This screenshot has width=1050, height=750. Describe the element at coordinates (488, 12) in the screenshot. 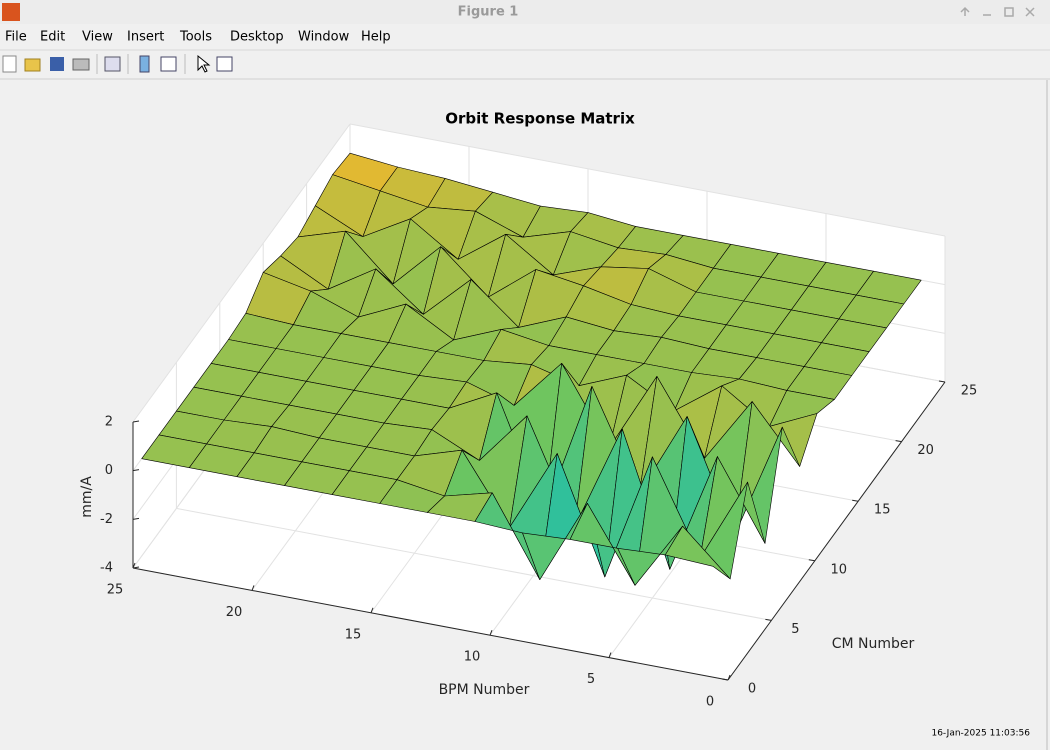

I see `window-title: Figure 1` at that location.